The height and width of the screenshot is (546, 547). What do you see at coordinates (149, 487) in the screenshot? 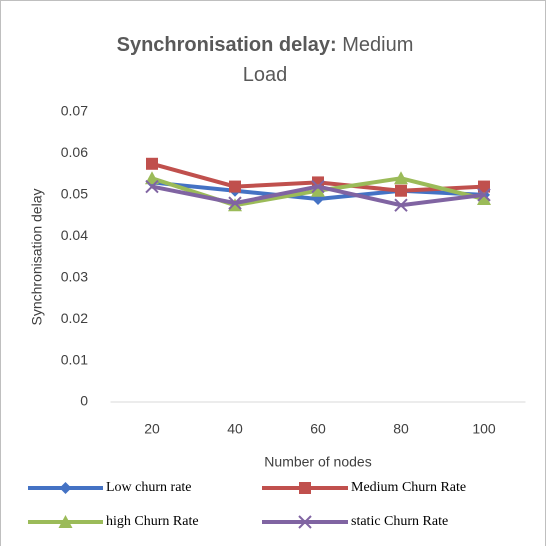
I see `legend-label: Low churn rate` at bounding box center [149, 487].